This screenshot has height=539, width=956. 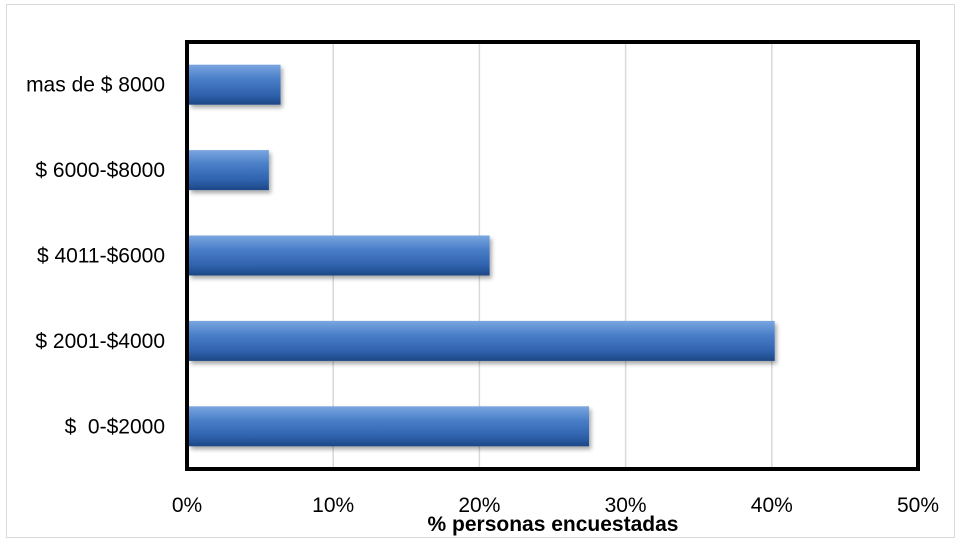 What do you see at coordinates (479, 505) in the screenshot?
I see `x-tick-label: 20%` at bounding box center [479, 505].